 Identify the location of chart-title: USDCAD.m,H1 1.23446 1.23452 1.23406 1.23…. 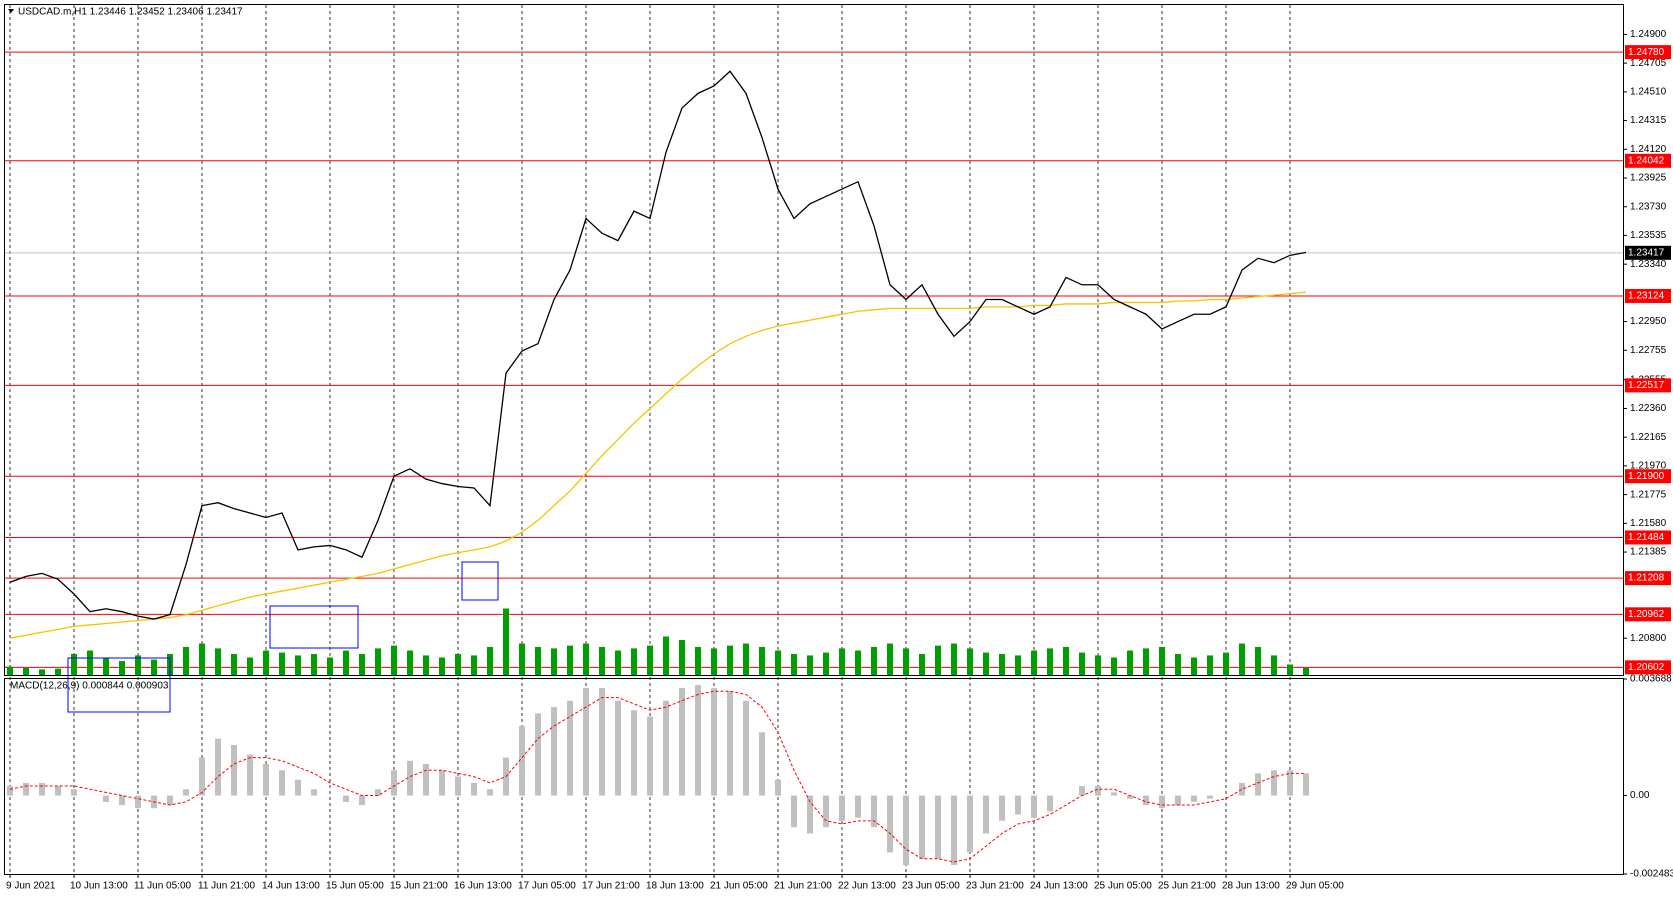
(130, 12).